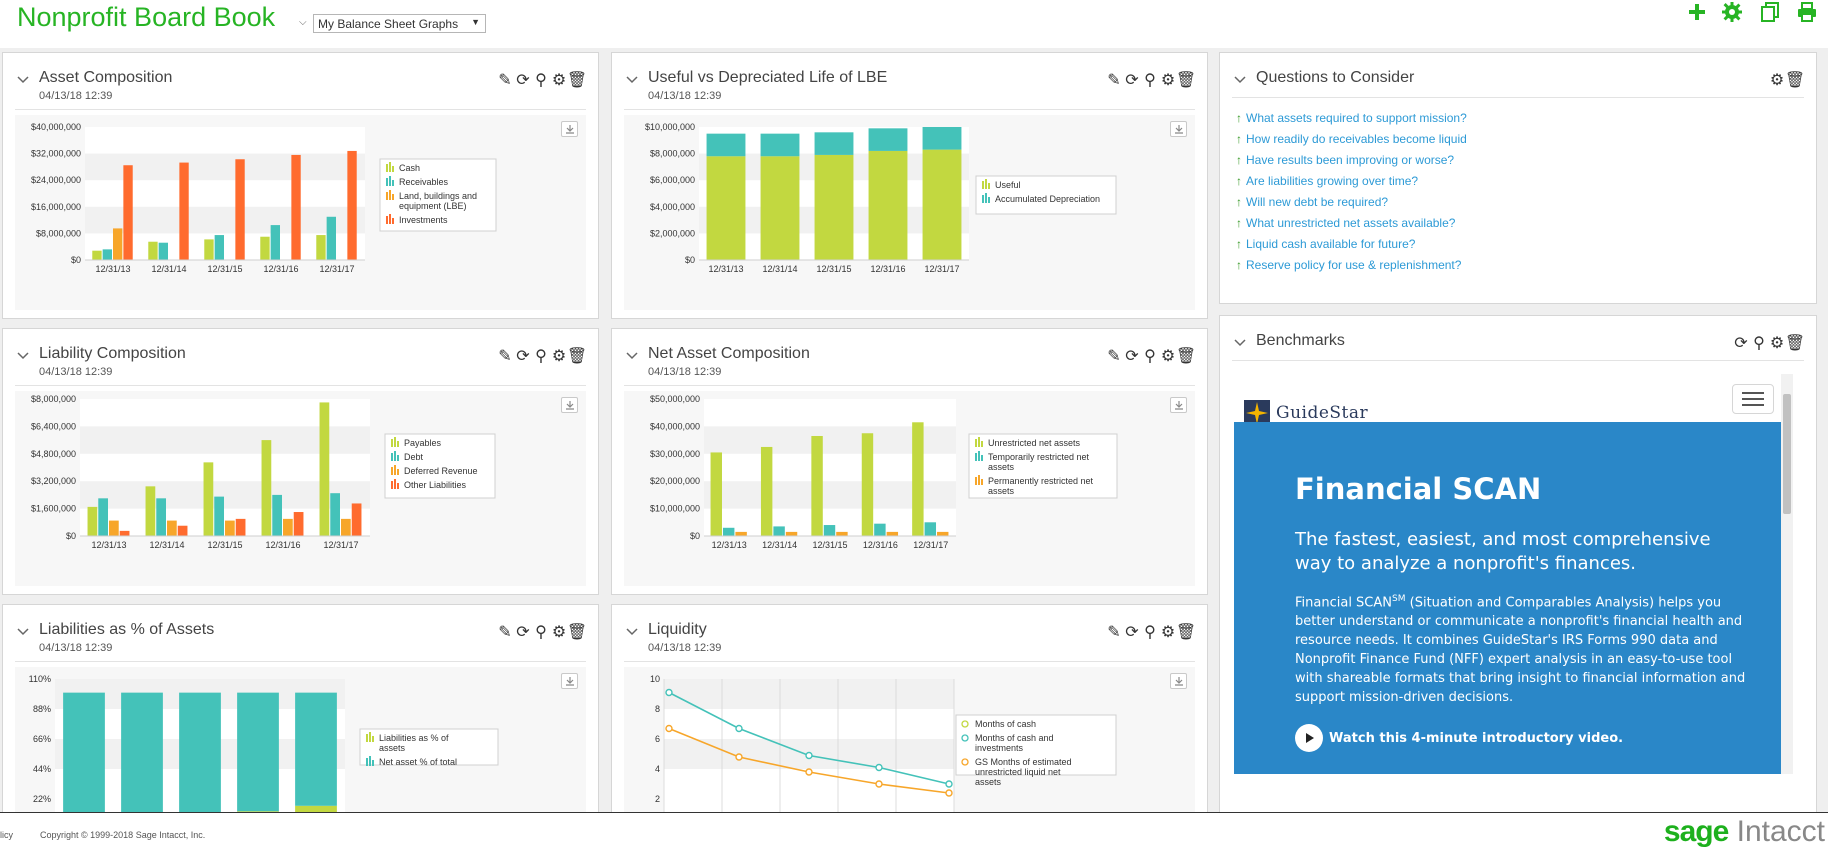  I want to click on book-select: My Balance Sheet Graphs ▼, so click(399, 23).